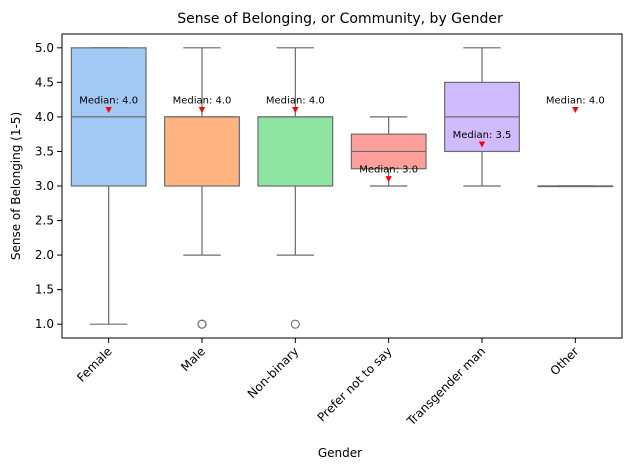 The width and height of the screenshot is (630, 470). What do you see at coordinates (94, 364) in the screenshot?
I see `x-tick-label: Female` at bounding box center [94, 364].